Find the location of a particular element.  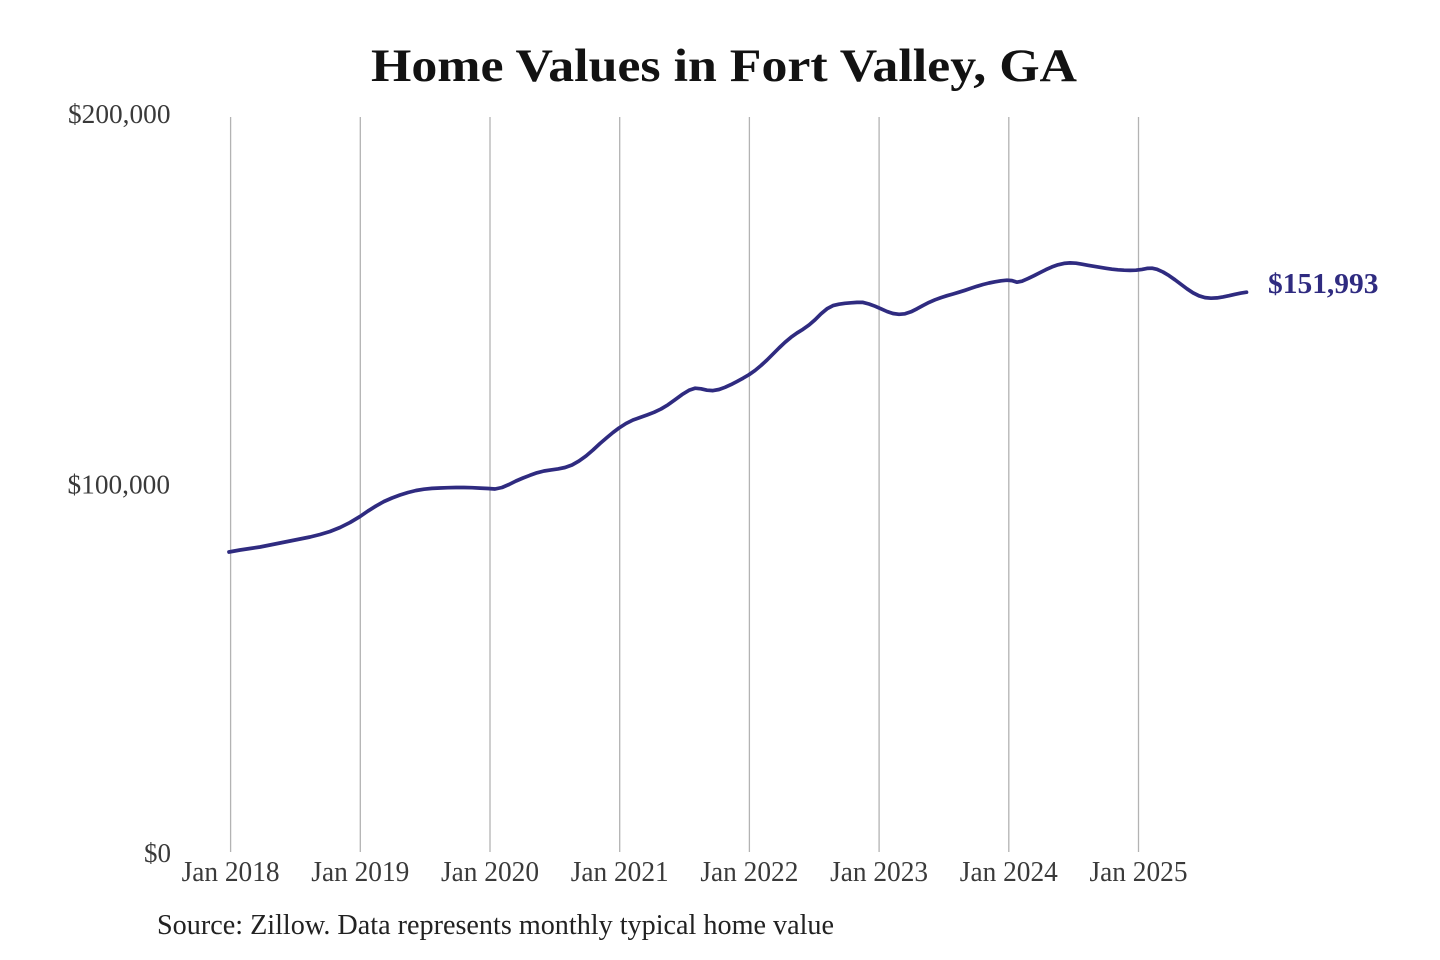

svg-text: $100,000 is located at coordinates (119, 485).